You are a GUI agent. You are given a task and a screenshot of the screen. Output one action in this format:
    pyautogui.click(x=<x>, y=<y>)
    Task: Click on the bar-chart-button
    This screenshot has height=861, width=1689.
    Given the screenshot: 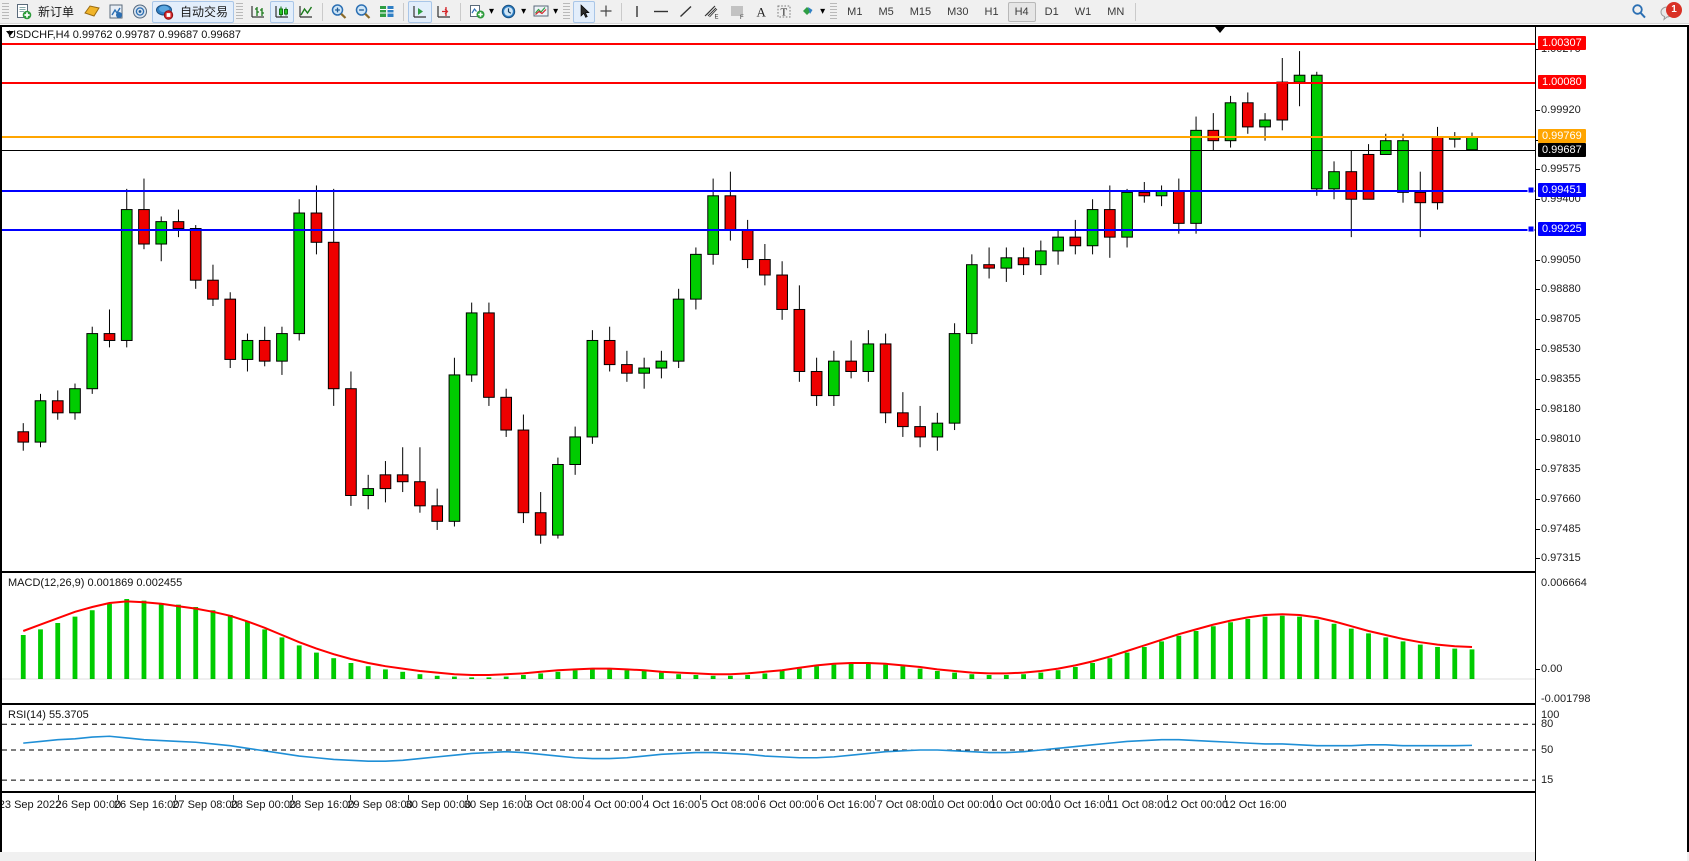 What is the action you would take?
    pyautogui.click(x=258, y=12)
    